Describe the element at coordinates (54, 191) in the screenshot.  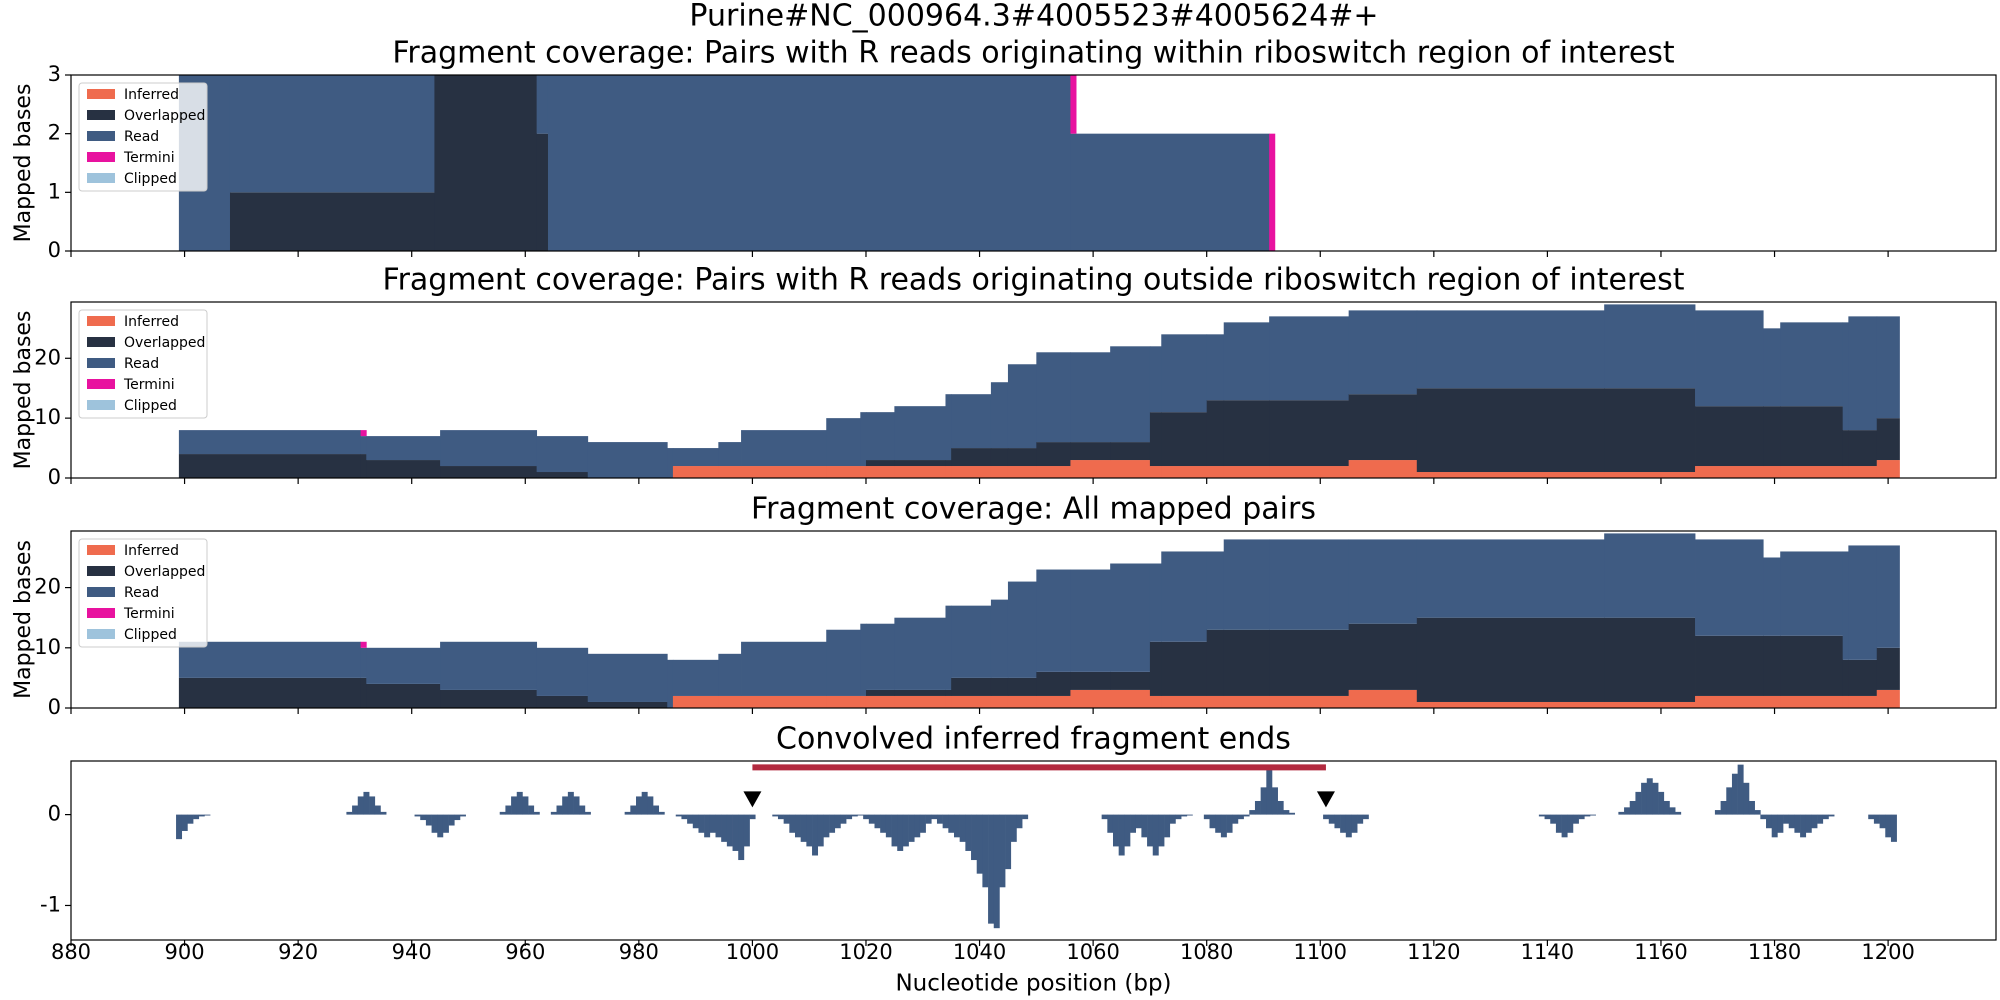
I see `y-tick-label: 1` at that location.